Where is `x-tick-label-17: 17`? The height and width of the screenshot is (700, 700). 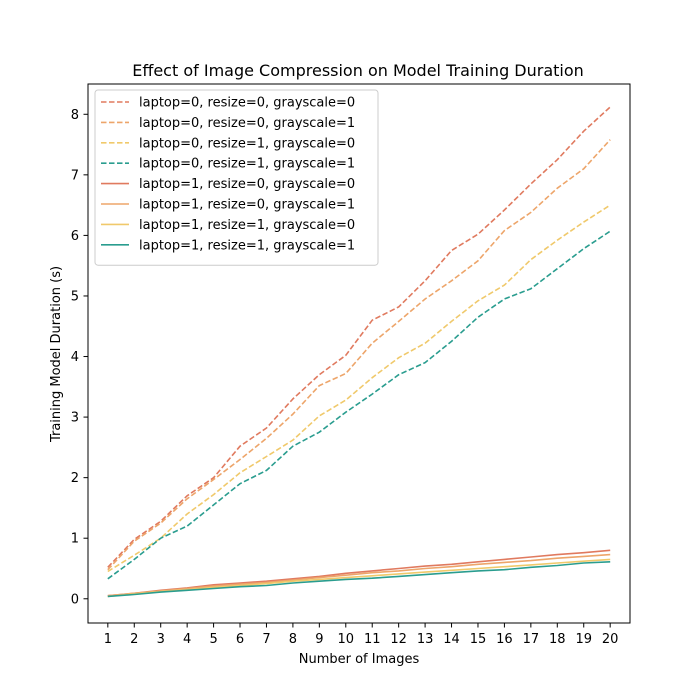
x-tick-label-17: 17 is located at coordinates (531, 639).